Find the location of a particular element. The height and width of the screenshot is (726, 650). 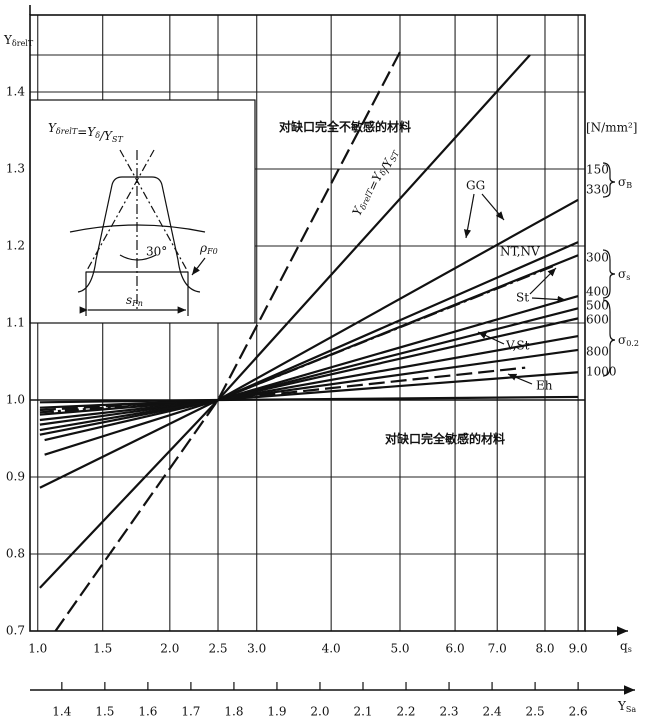

line-formula: YδrelT=Yδ/YST is located at coordinates (375, 182).